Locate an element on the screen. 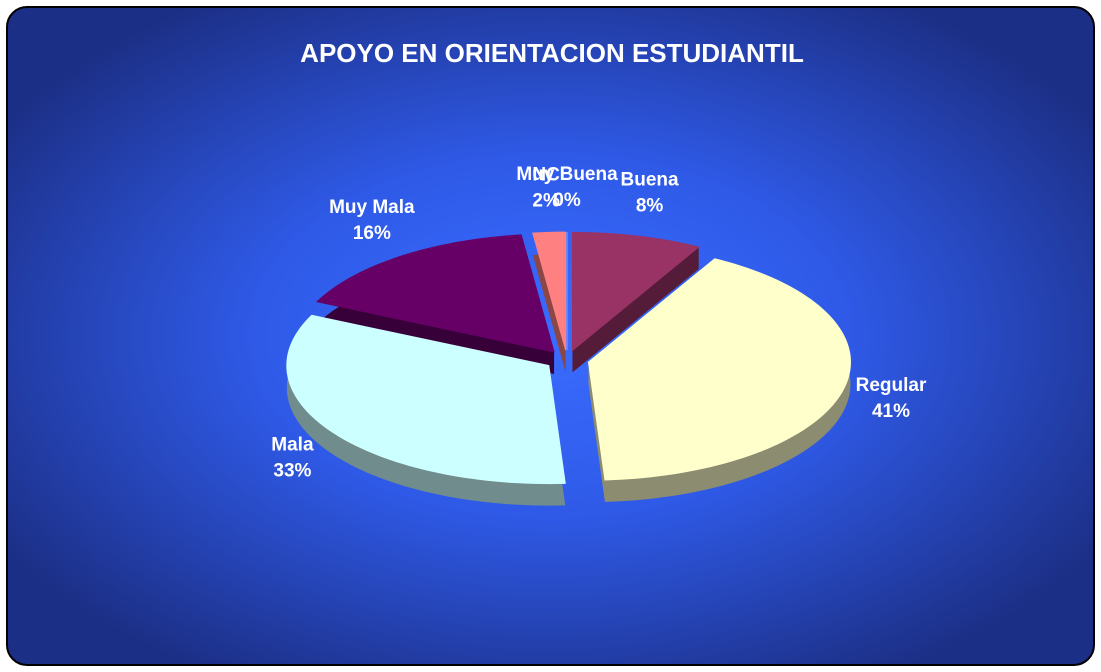 This screenshot has width=1101, height=672. slice-label: Muy Buena is located at coordinates (567, 174).